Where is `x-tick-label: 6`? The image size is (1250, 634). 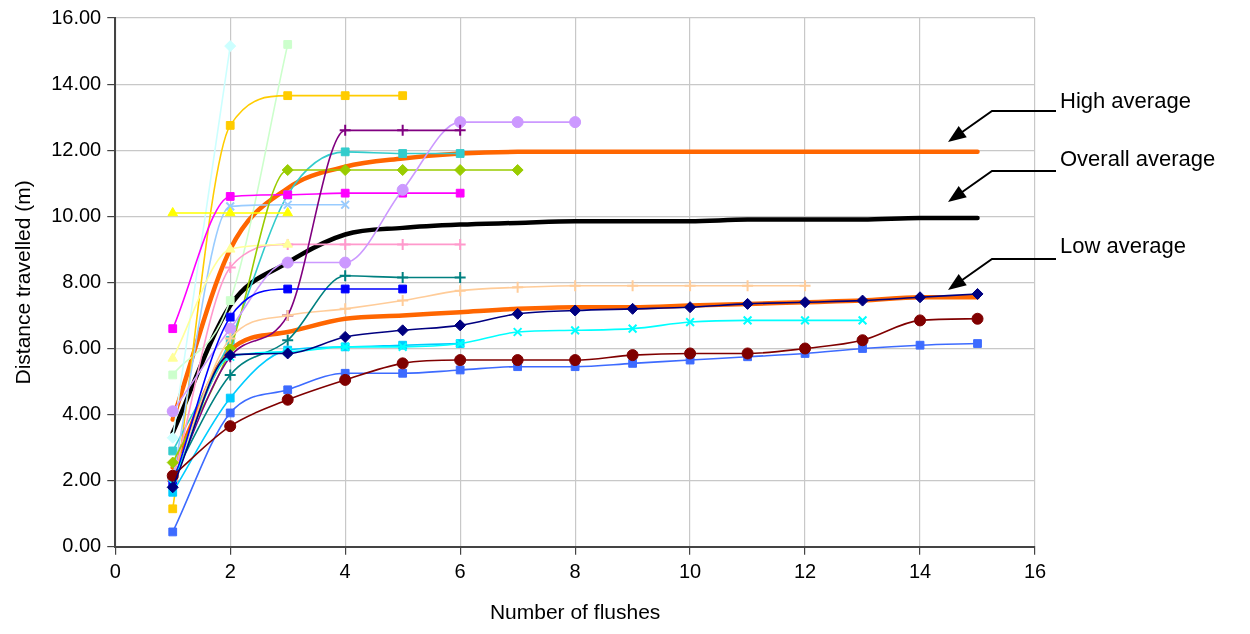 x-tick-label: 6 is located at coordinates (460, 571).